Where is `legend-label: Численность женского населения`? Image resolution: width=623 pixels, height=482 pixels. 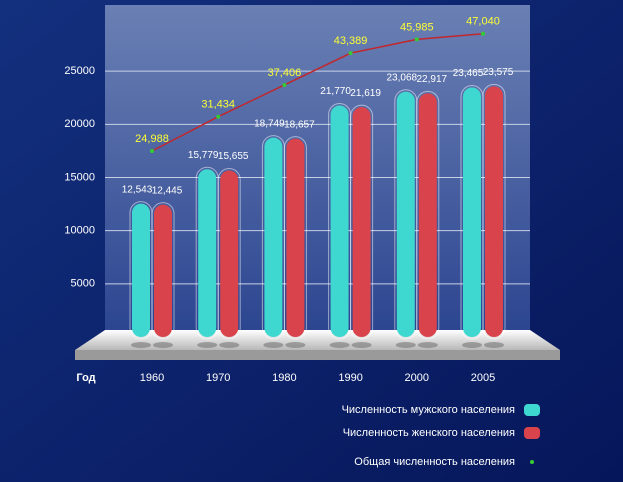
legend-label: Численность женского населения is located at coordinates (429, 433).